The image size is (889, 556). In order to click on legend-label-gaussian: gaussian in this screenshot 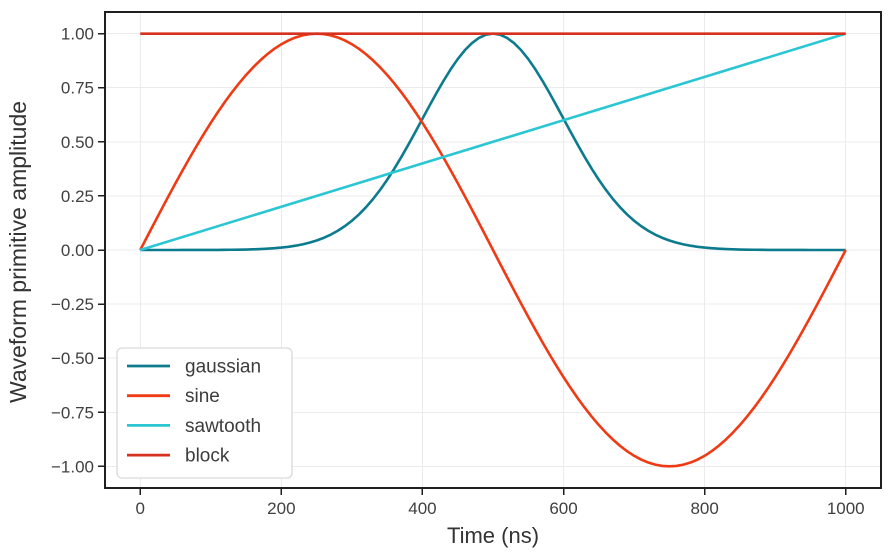, I will do `click(223, 367)`.